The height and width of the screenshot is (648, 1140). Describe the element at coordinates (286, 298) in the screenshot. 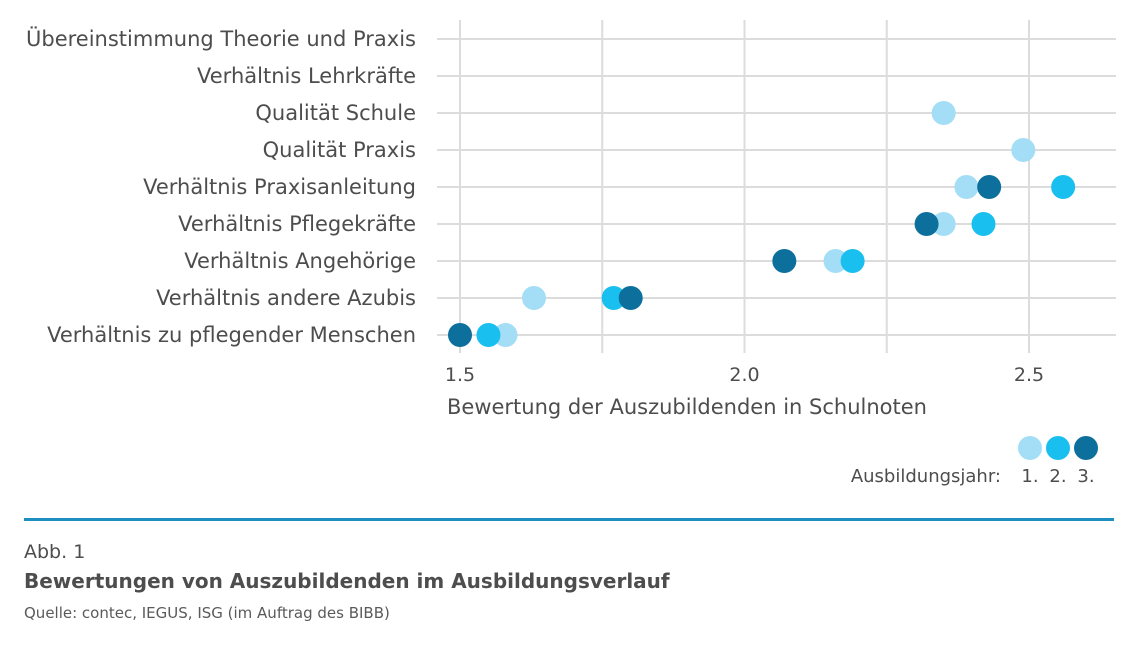

I see `category-label: Verhältnis andere Azubis` at that location.